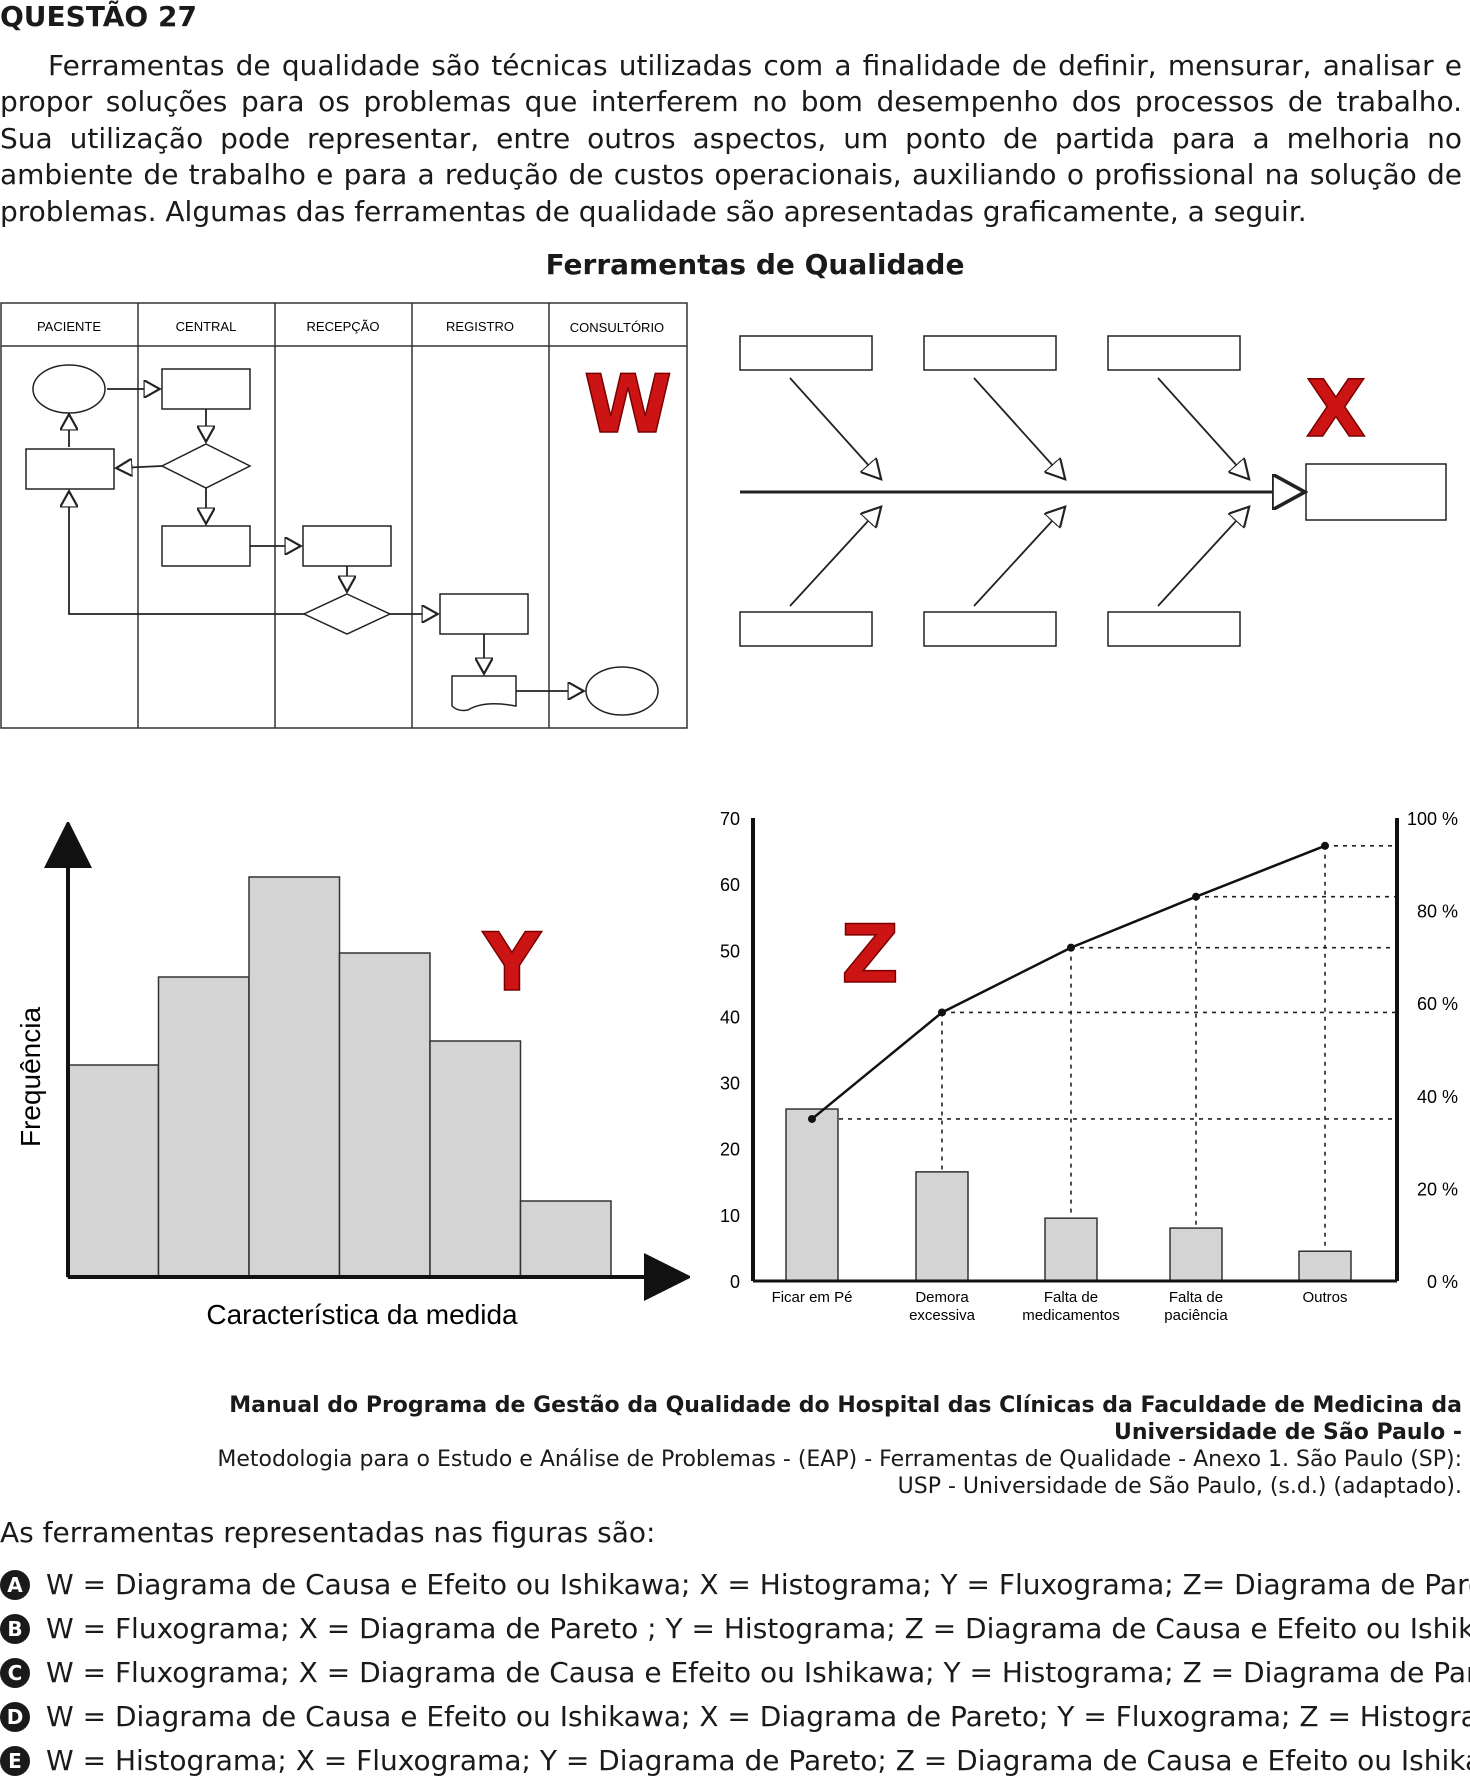  Describe the element at coordinates (1324, 1297) in the screenshot. I see `pareto-category-label: Outros` at that location.